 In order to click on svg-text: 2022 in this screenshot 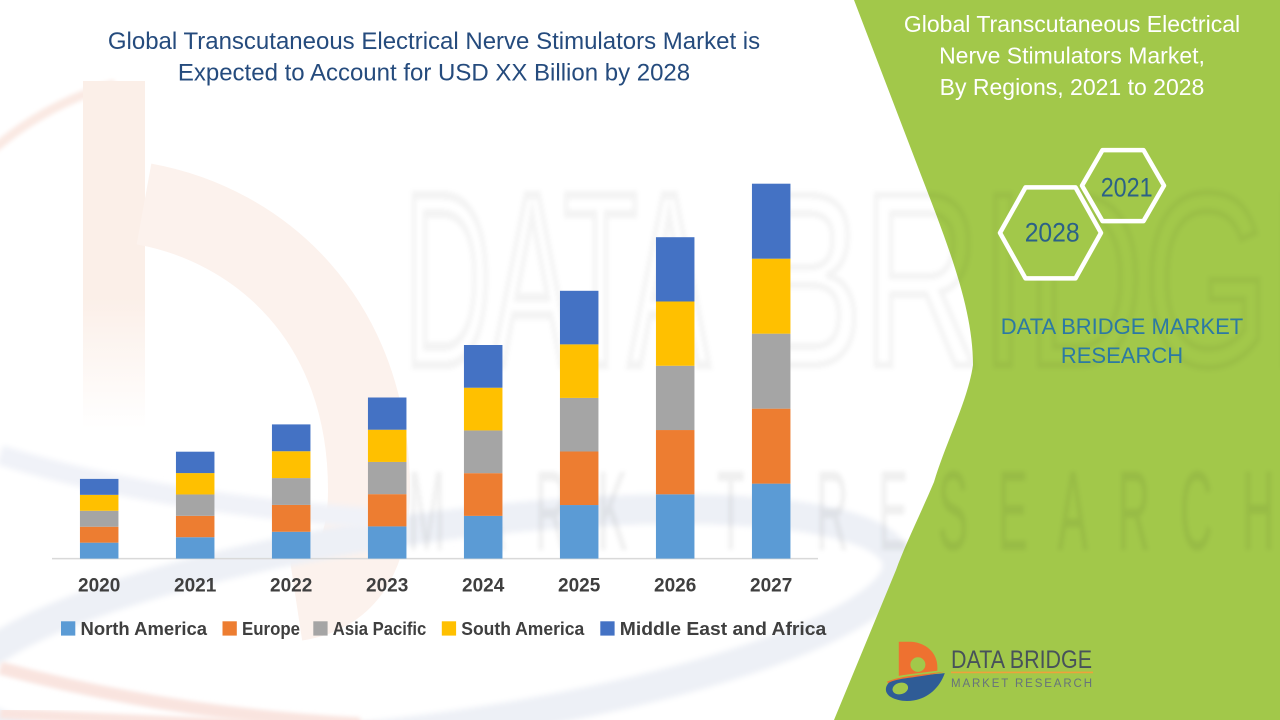, I will do `click(291, 586)`.